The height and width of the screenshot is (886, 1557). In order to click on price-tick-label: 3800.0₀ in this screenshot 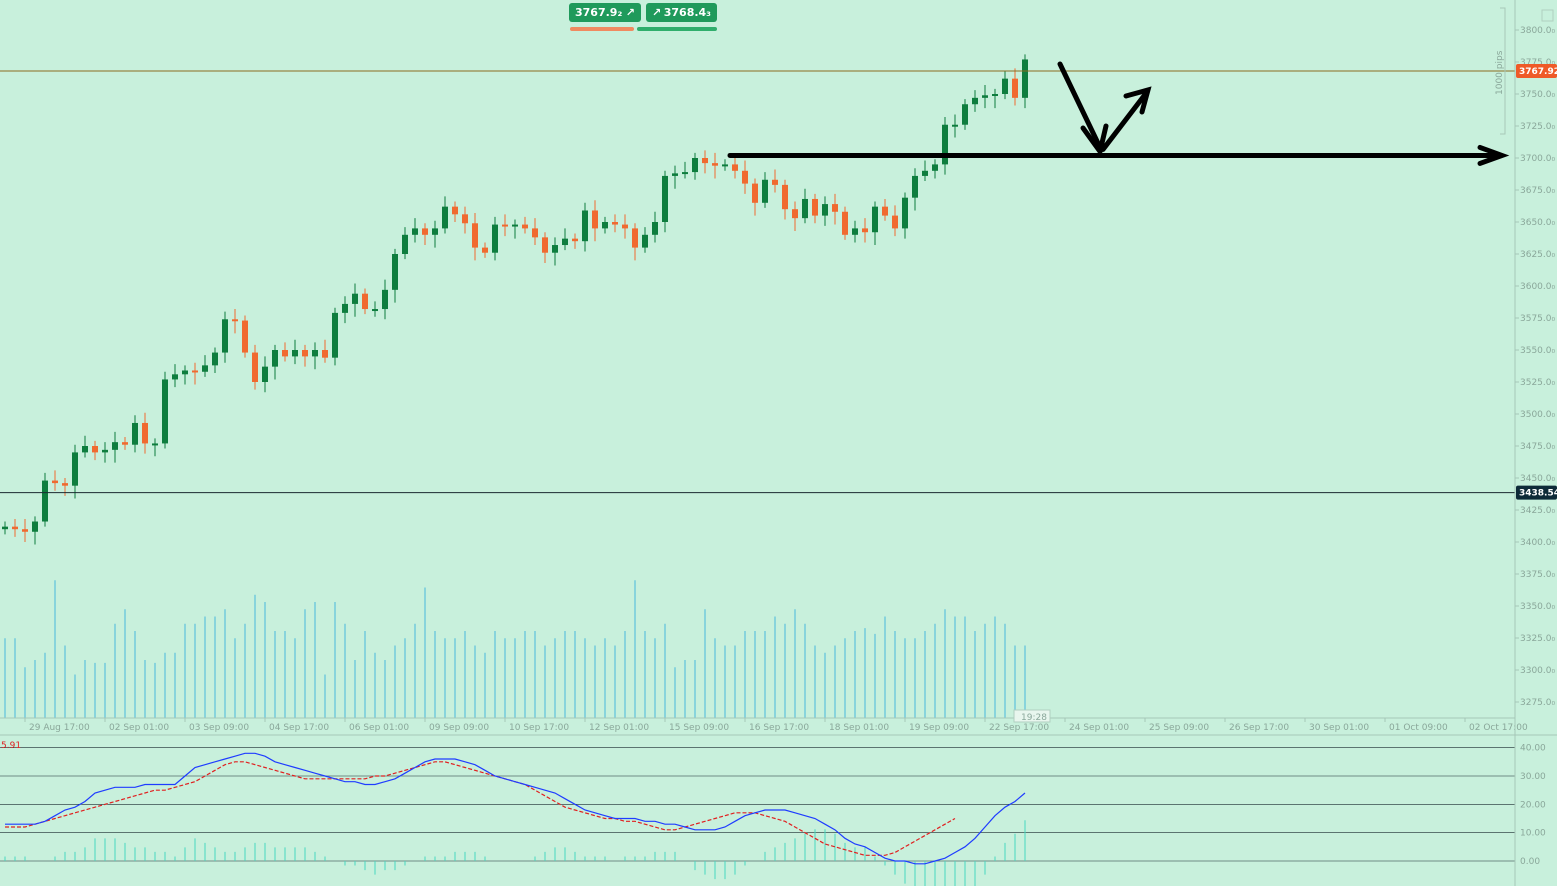, I will do `click(1537, 31)`.